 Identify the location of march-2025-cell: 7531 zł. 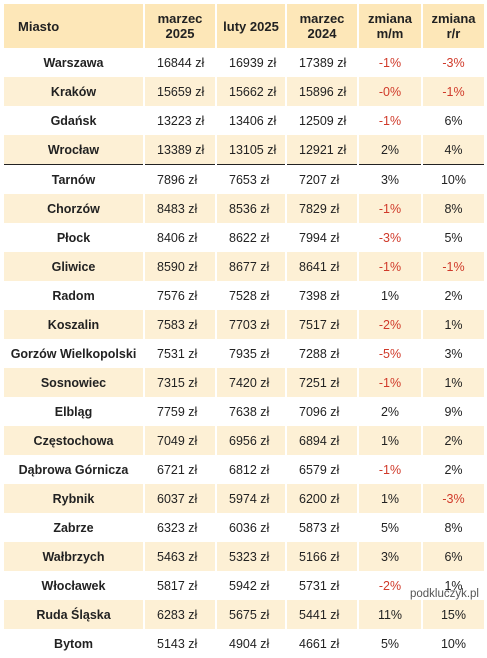
(180, 353).